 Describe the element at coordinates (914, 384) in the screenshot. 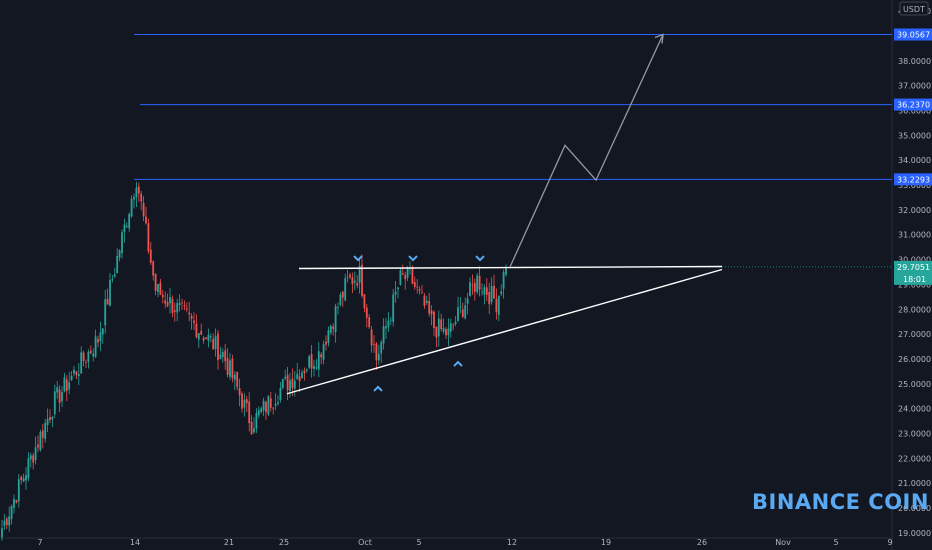

I see `price-tick-label: 25.0000` at that location.